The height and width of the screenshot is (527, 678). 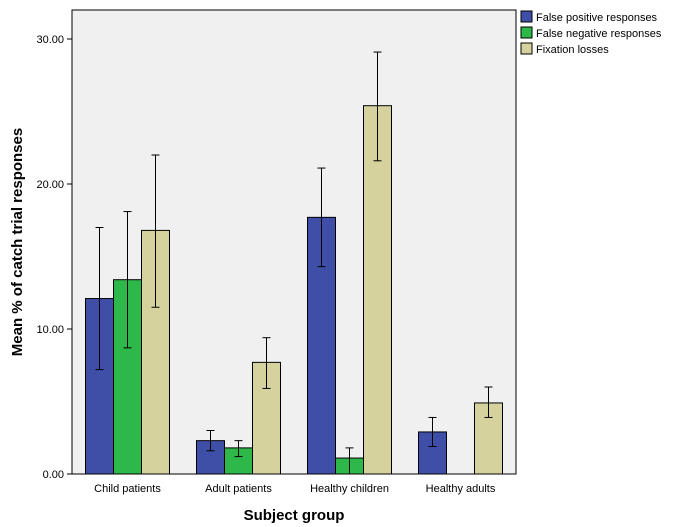 I want to click on x-tick-label-adult-patients: Adult patients, so click(x=238, y=489).